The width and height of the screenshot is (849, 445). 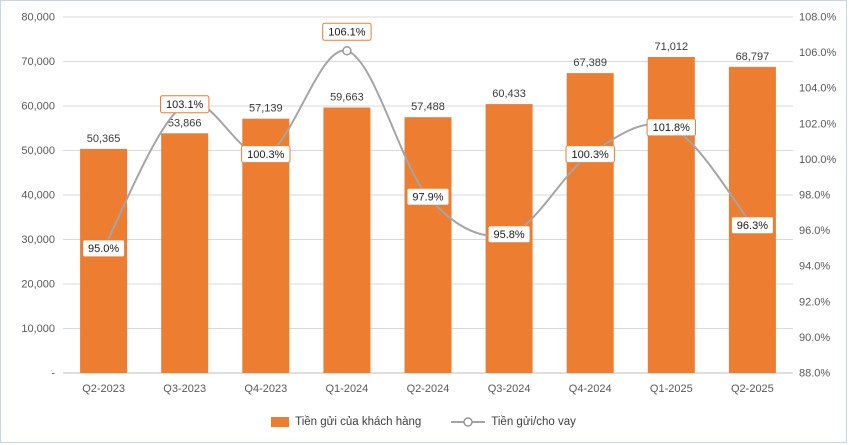 I want to click on x-axis-label: Q1-2025, so click(x=671, y=389).